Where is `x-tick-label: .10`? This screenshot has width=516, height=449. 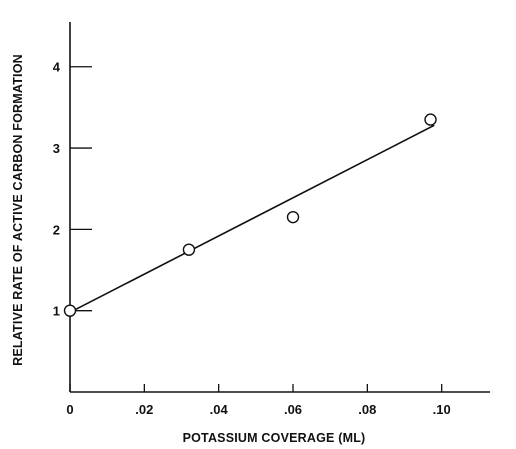
x-tick-label: .10 is located at coordinates (442, 409).